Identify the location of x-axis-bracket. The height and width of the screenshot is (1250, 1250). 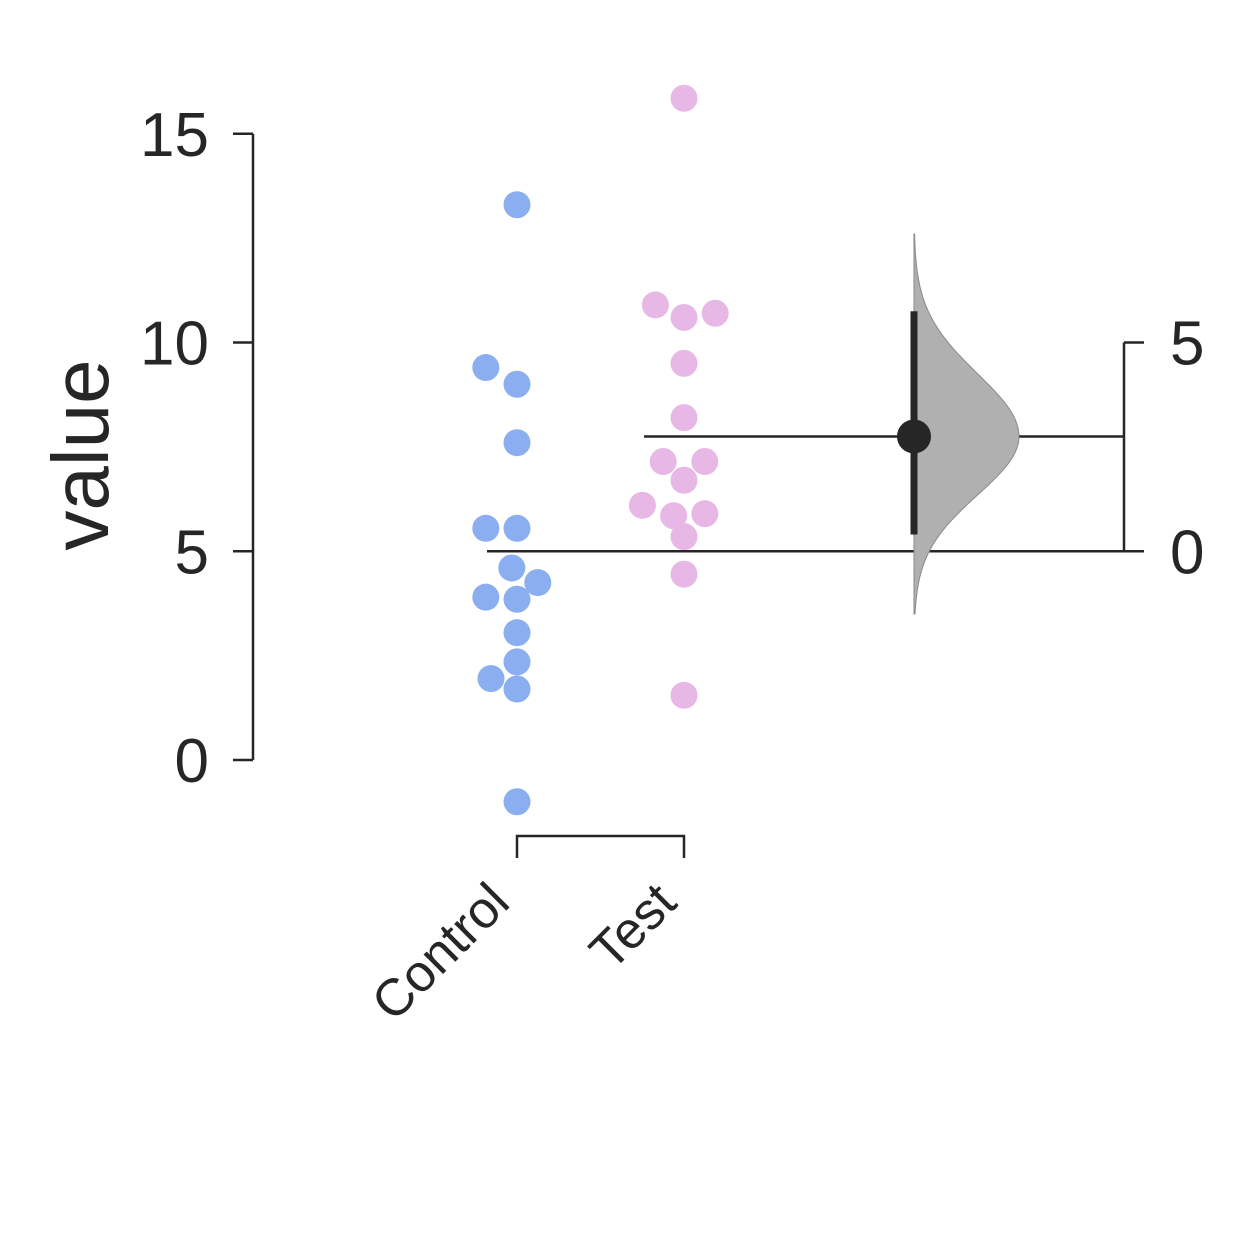
(600, 846).